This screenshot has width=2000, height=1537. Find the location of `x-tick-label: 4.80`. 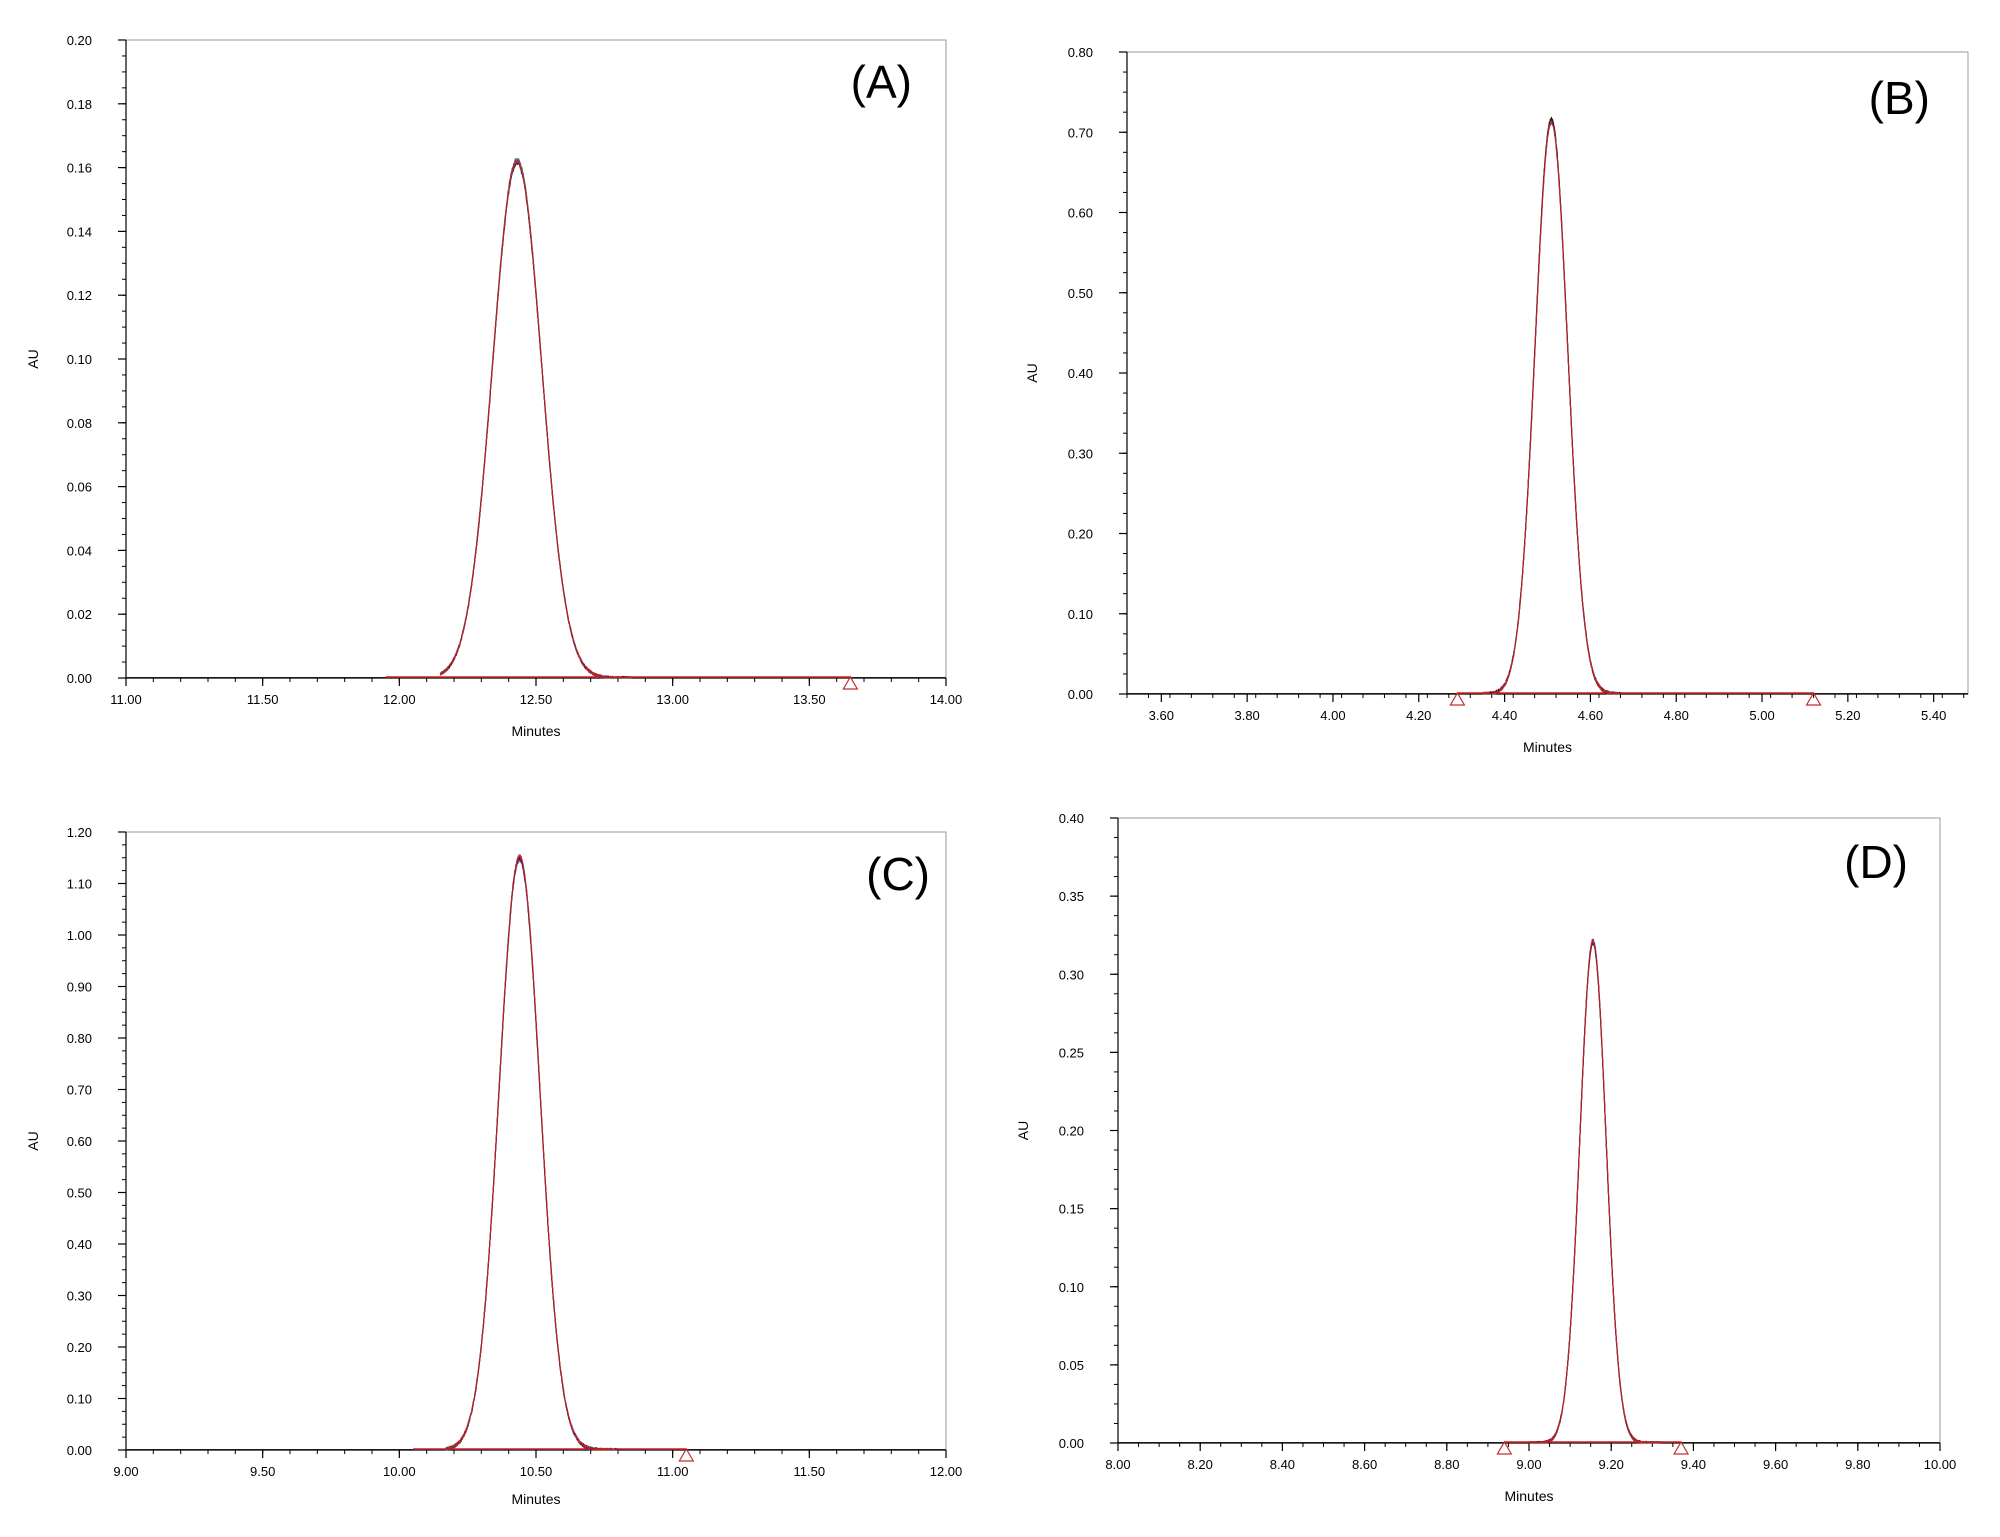

x-tick-label: 4.80 is located at coordinates (1676, 715).